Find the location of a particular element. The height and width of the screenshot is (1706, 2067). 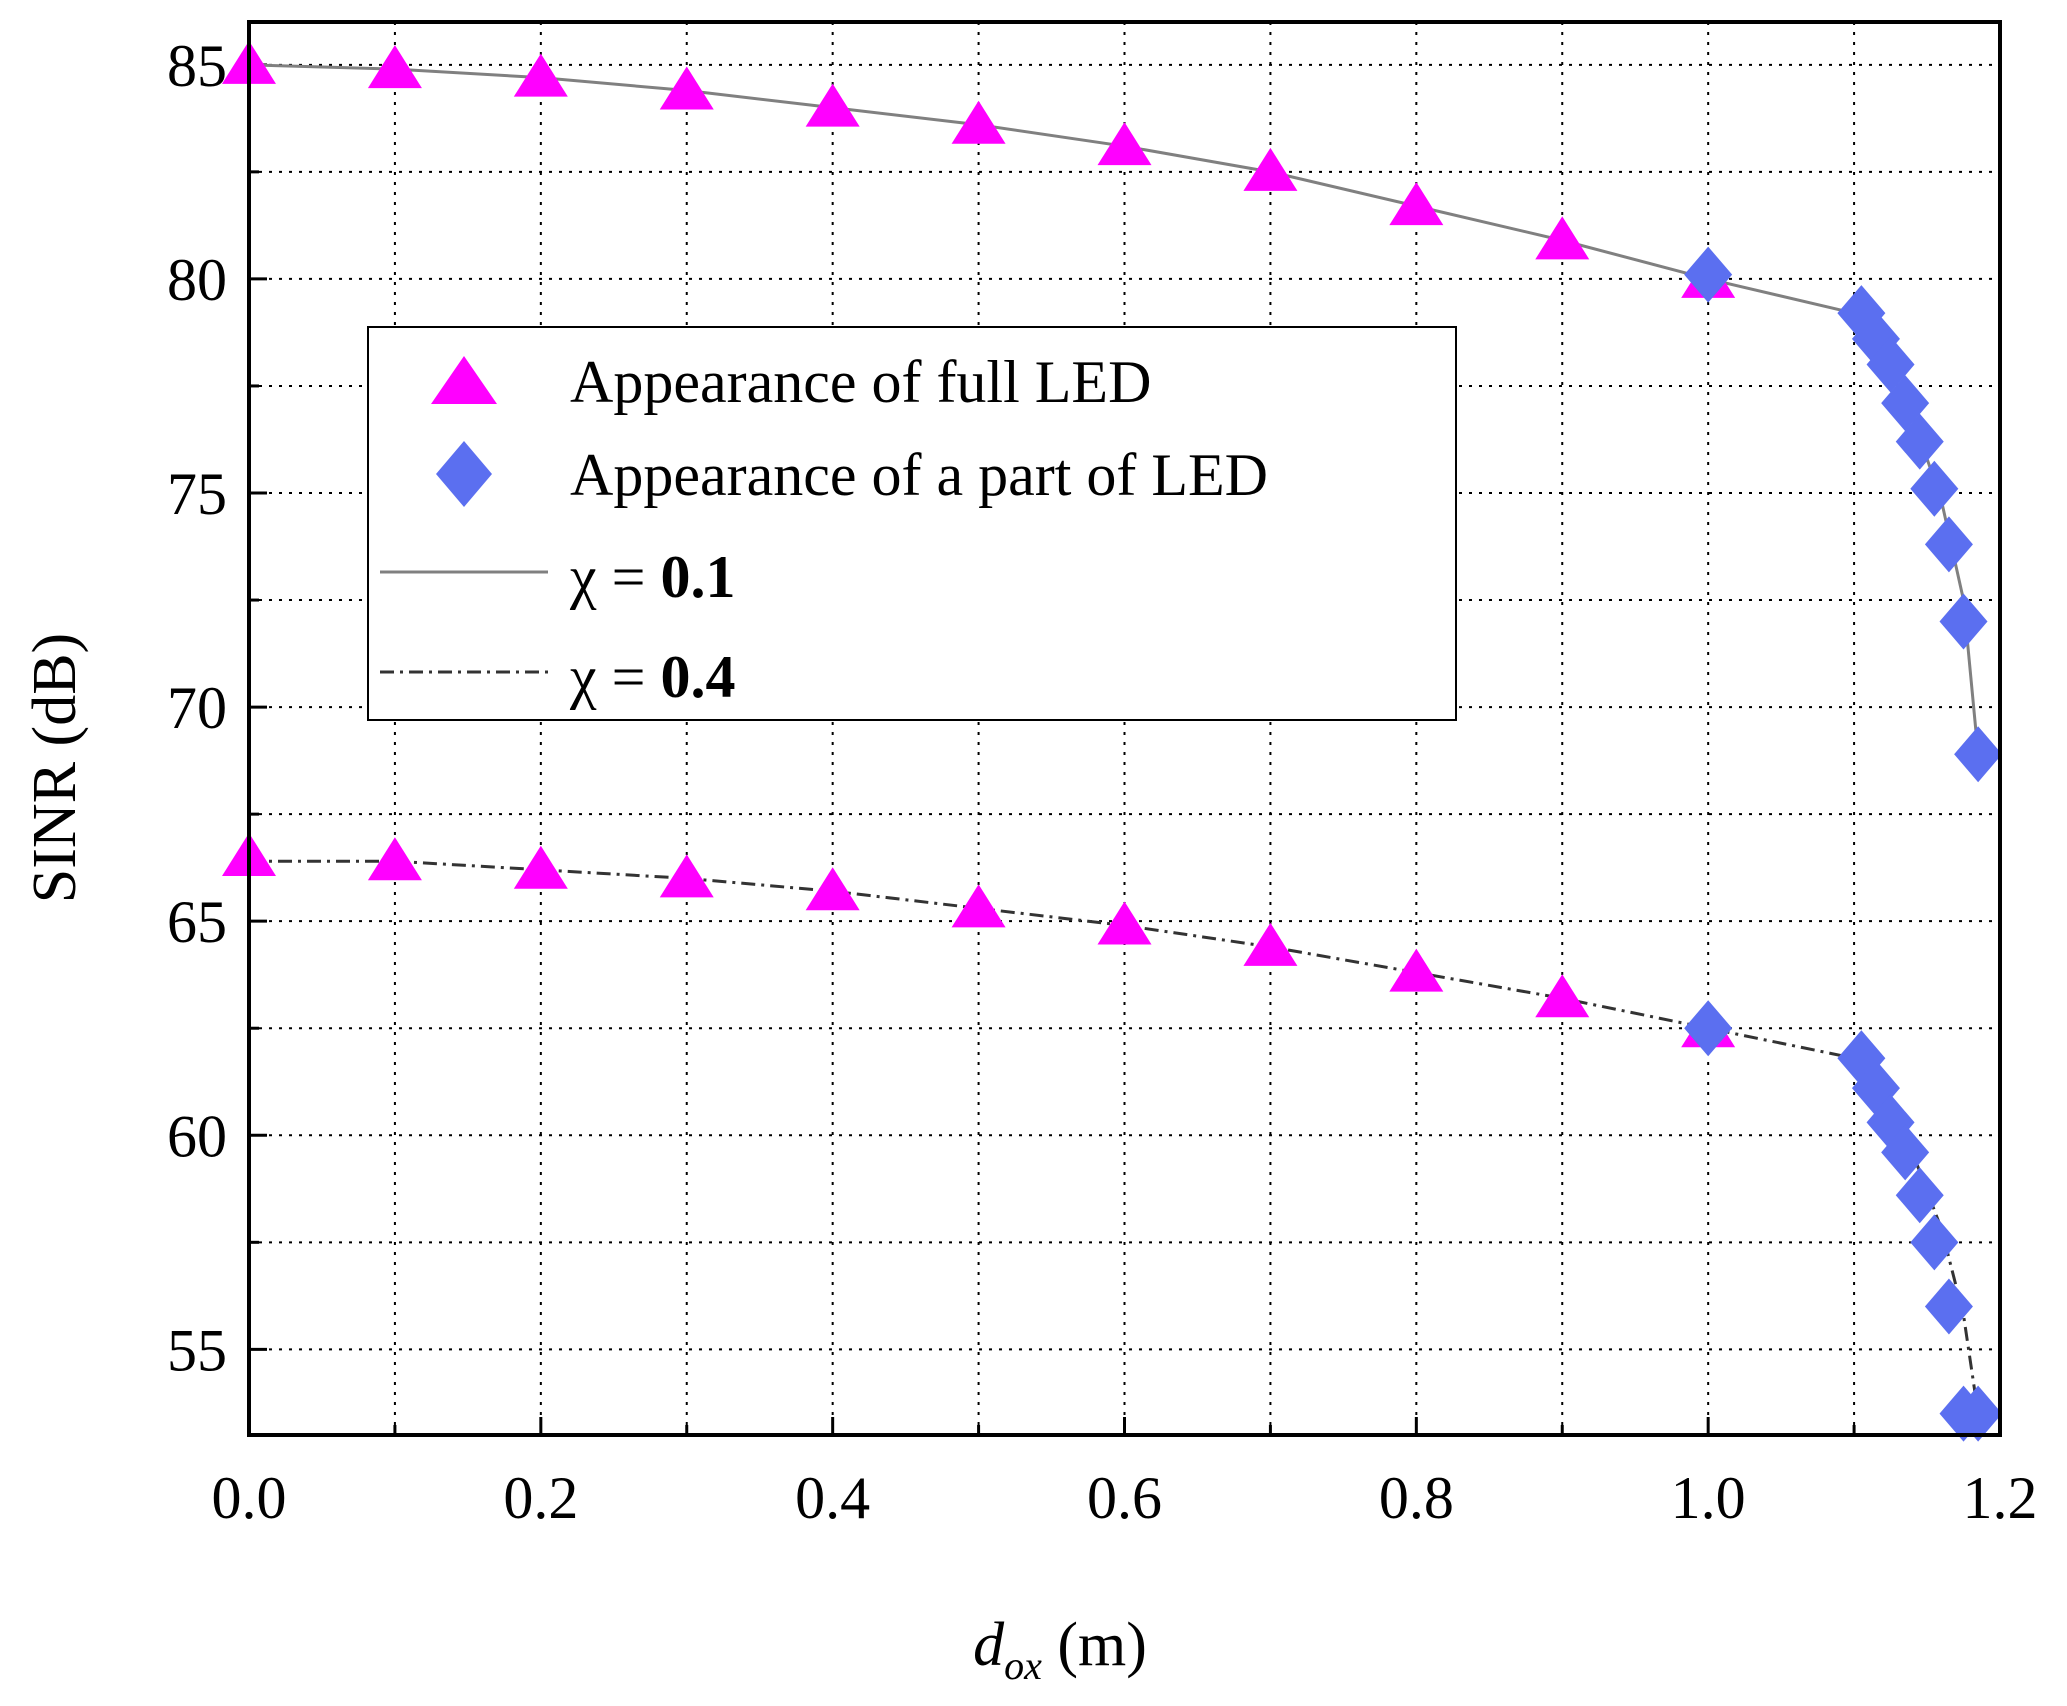

y-tick-label: 65 is located at coordinates (197, 922).